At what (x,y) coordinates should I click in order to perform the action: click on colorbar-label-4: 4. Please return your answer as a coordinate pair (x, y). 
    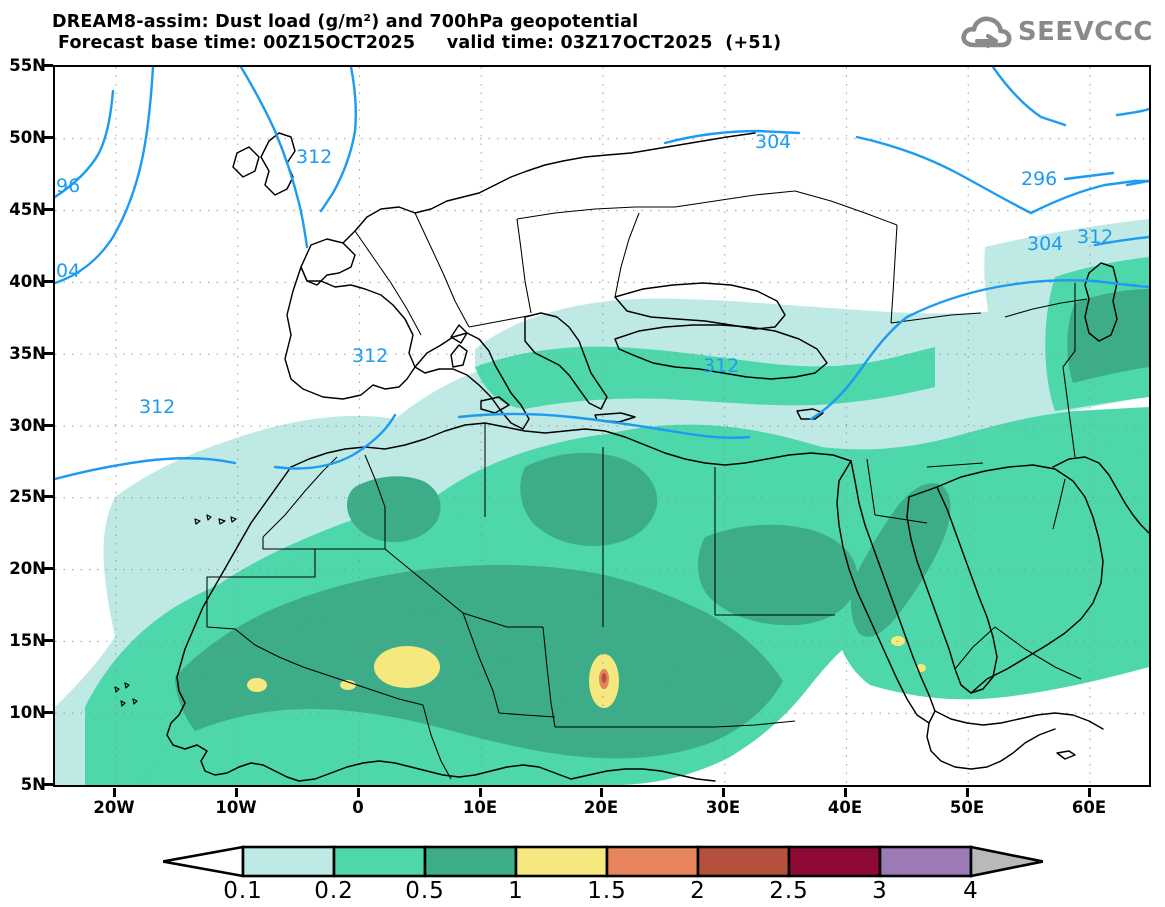
    Looking at the image, I should click on (971, 891).